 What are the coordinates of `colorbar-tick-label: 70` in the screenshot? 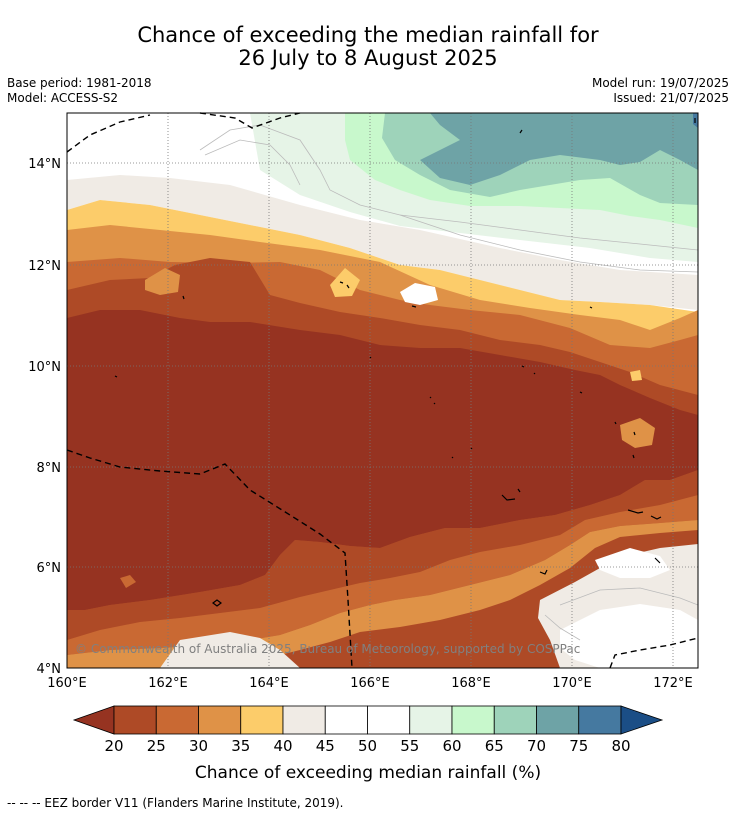 It's located at (536, 746).